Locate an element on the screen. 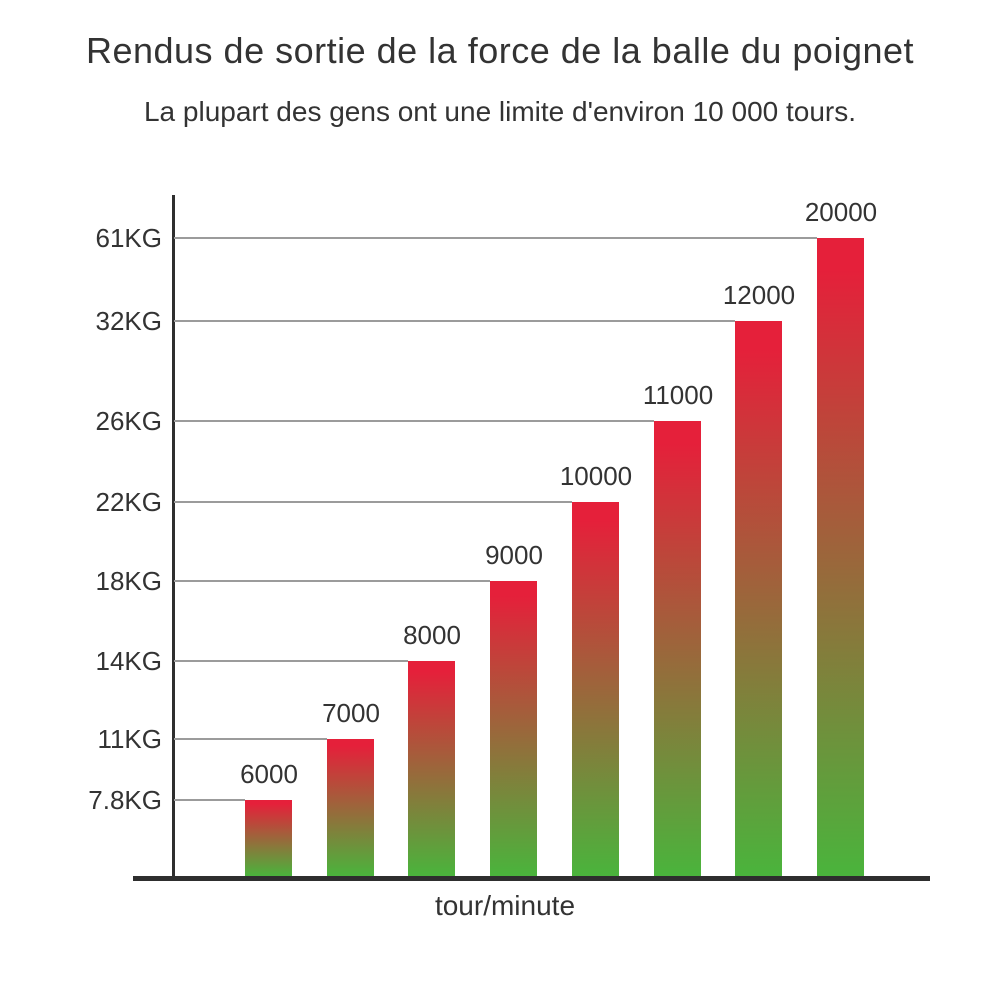  bar-value-label: 7000 is located at coordinates (351, 713).